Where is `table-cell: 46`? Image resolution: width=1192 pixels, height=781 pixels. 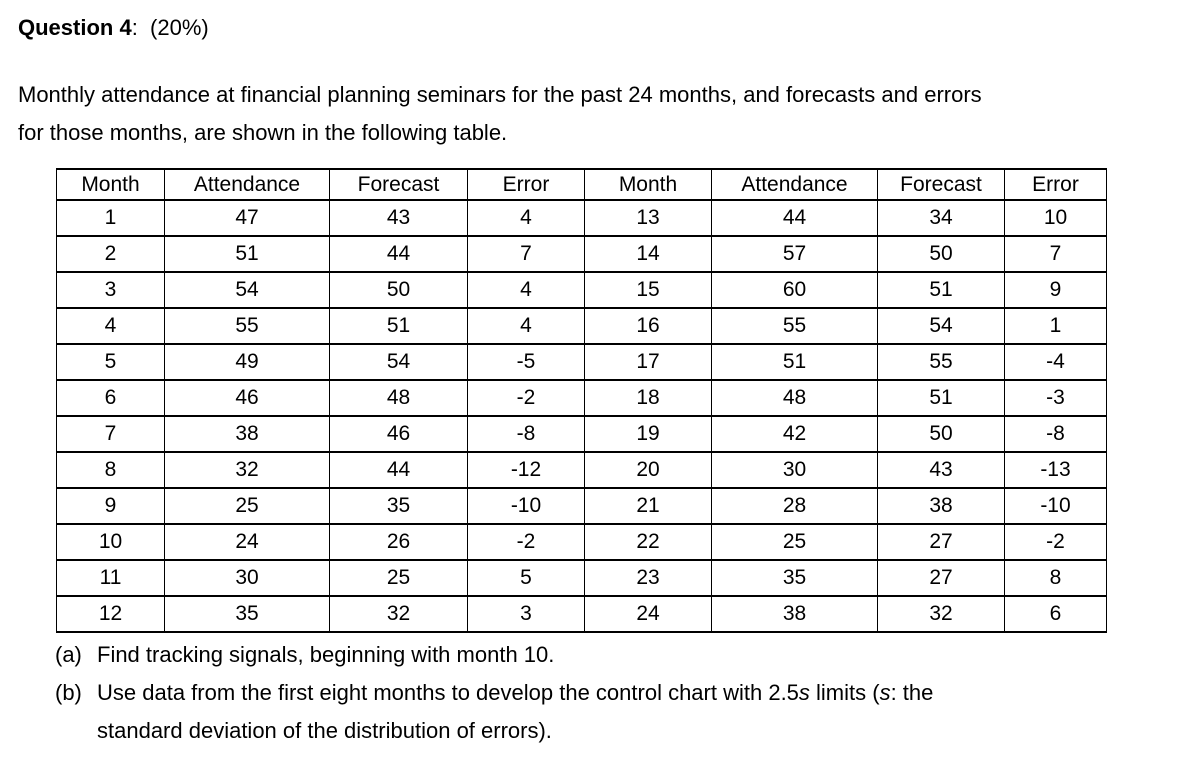 table-cell: 46 is located at coordinates (247, 398).